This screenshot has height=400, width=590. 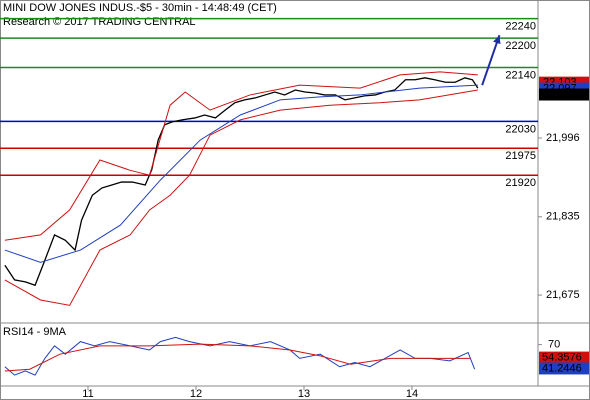 What do you see at coordinates (87, 394) in the screenshot?
I see `x-tick-label: 11` at bounding box center [87, 394].